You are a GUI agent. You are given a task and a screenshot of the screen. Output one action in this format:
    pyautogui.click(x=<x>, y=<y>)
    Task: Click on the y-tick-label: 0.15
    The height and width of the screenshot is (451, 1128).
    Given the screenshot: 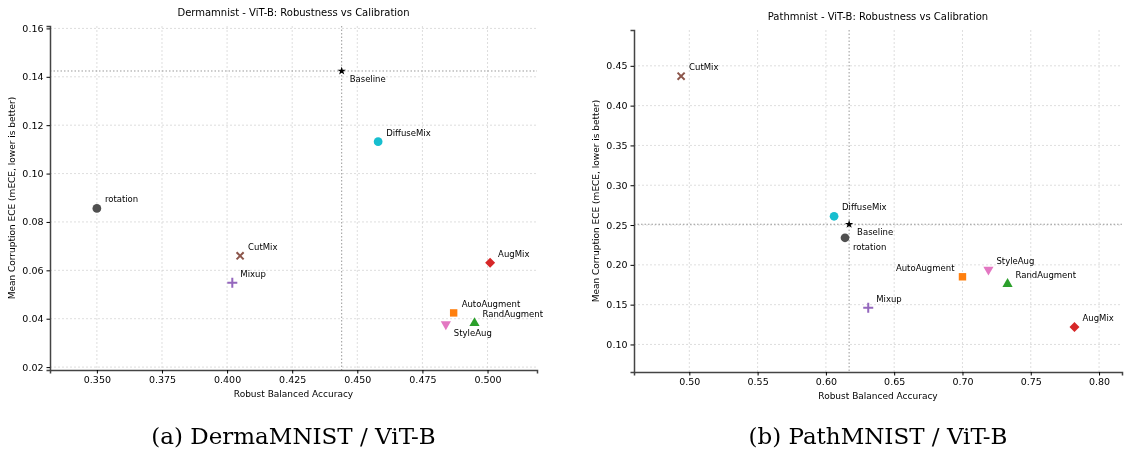 What is the action you would take?
    pyautogui.click(x=617, y=305)
    